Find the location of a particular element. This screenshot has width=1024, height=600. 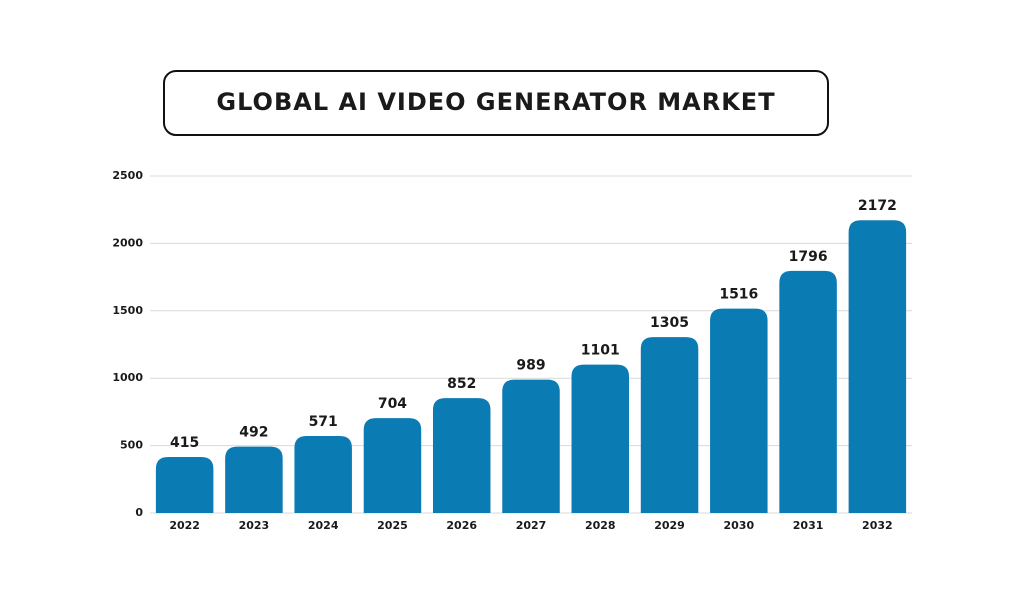

x-tick-label: 2022 is located at coordinates (184, 525).